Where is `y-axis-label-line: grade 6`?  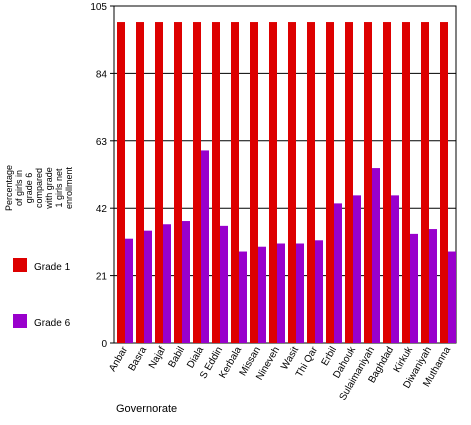 y-axis-label-line: grade 6 is located at coordinates (29, 188).